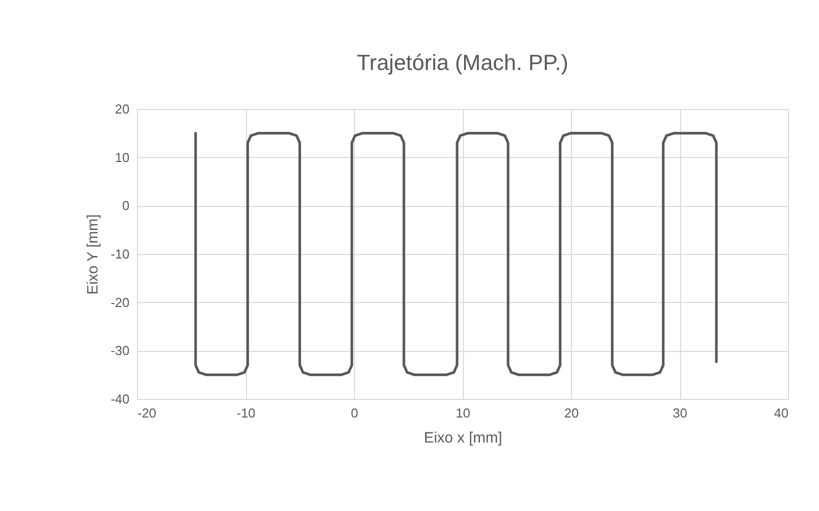  I want to click on y-tick-label: -20, so click(120, 302).